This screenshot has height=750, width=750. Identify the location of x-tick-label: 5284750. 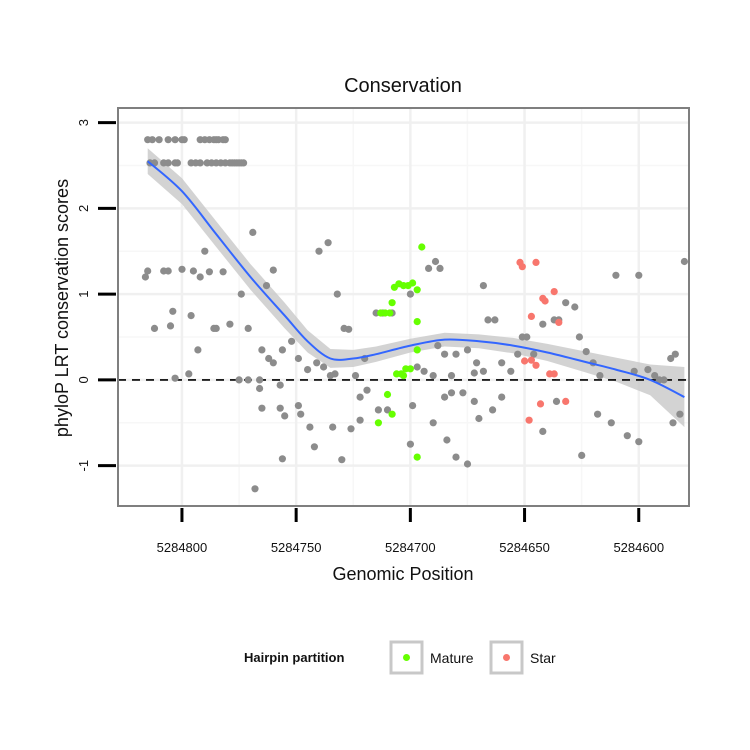
(296, 547).